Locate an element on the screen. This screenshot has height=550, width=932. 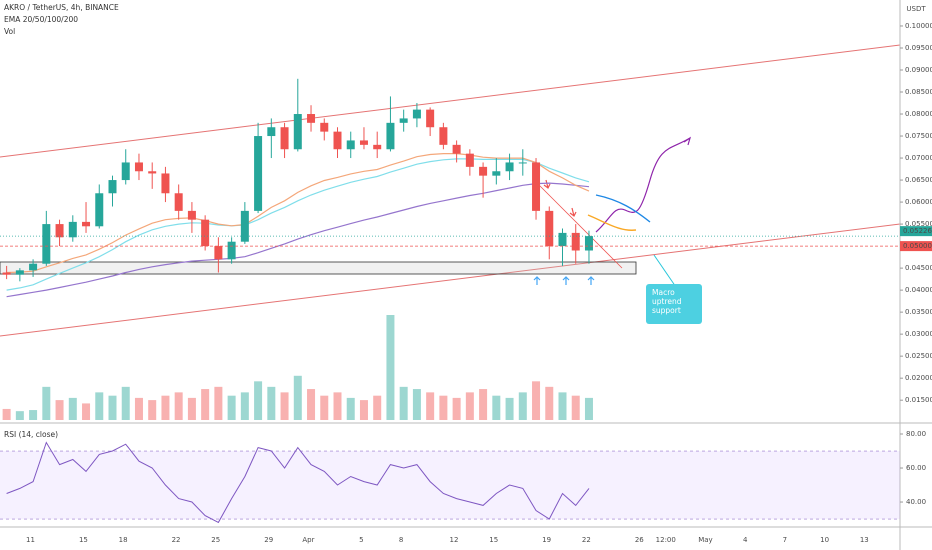
x-tick-label: May is located at coordinates (705, 540).